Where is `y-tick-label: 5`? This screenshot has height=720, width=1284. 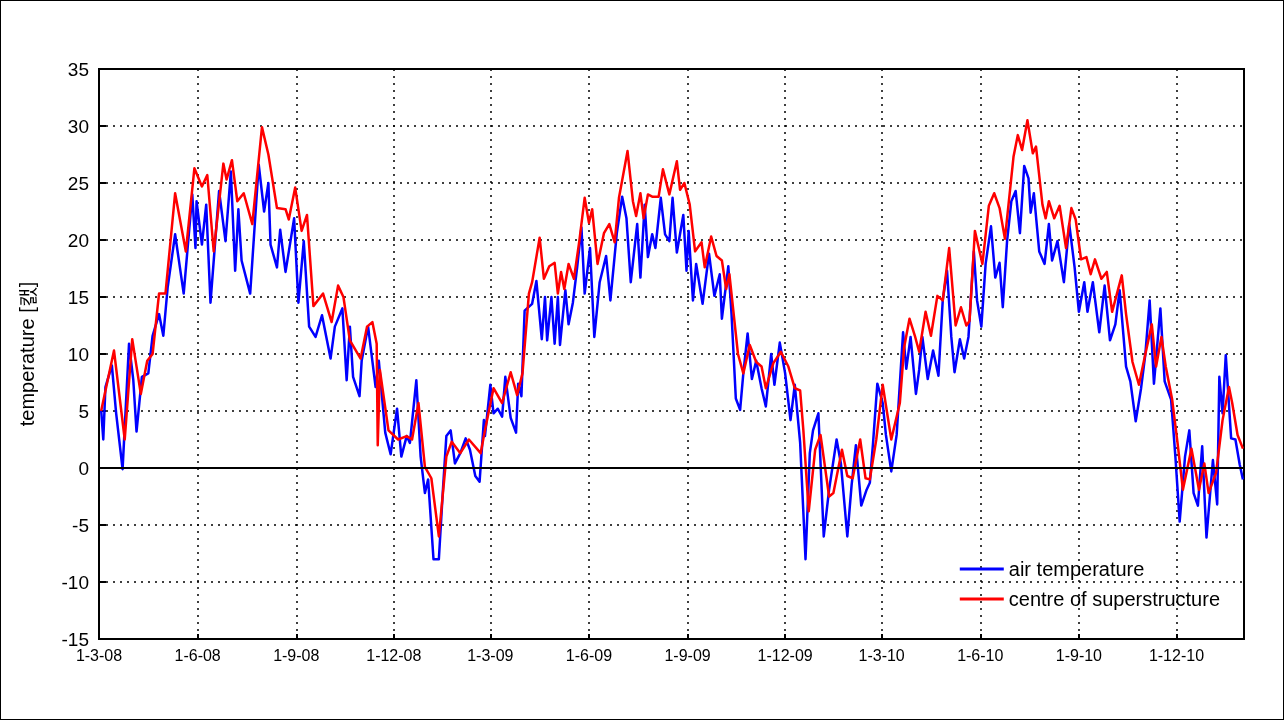 y-tick-label: 5 is located at coordinates (83, 411).